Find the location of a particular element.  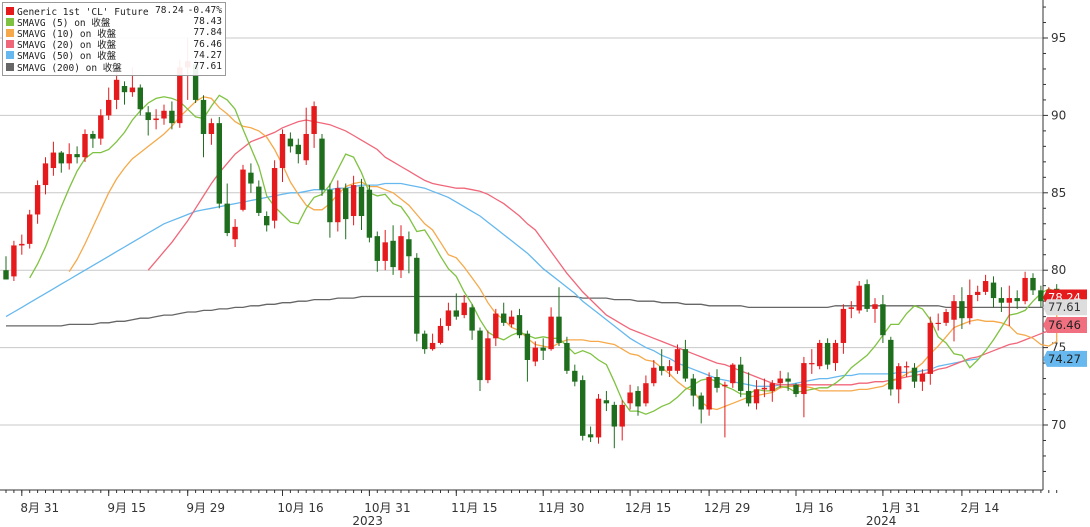

legend-value: 78.43 is located at coordinates (207, 22).